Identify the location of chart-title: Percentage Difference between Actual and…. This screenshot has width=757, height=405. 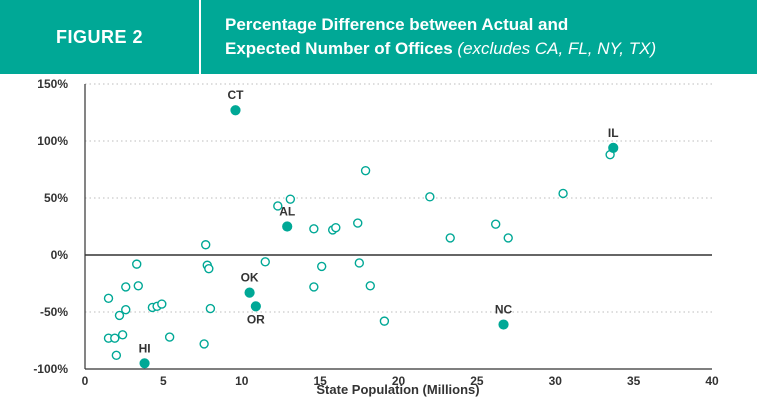
(479, 37).